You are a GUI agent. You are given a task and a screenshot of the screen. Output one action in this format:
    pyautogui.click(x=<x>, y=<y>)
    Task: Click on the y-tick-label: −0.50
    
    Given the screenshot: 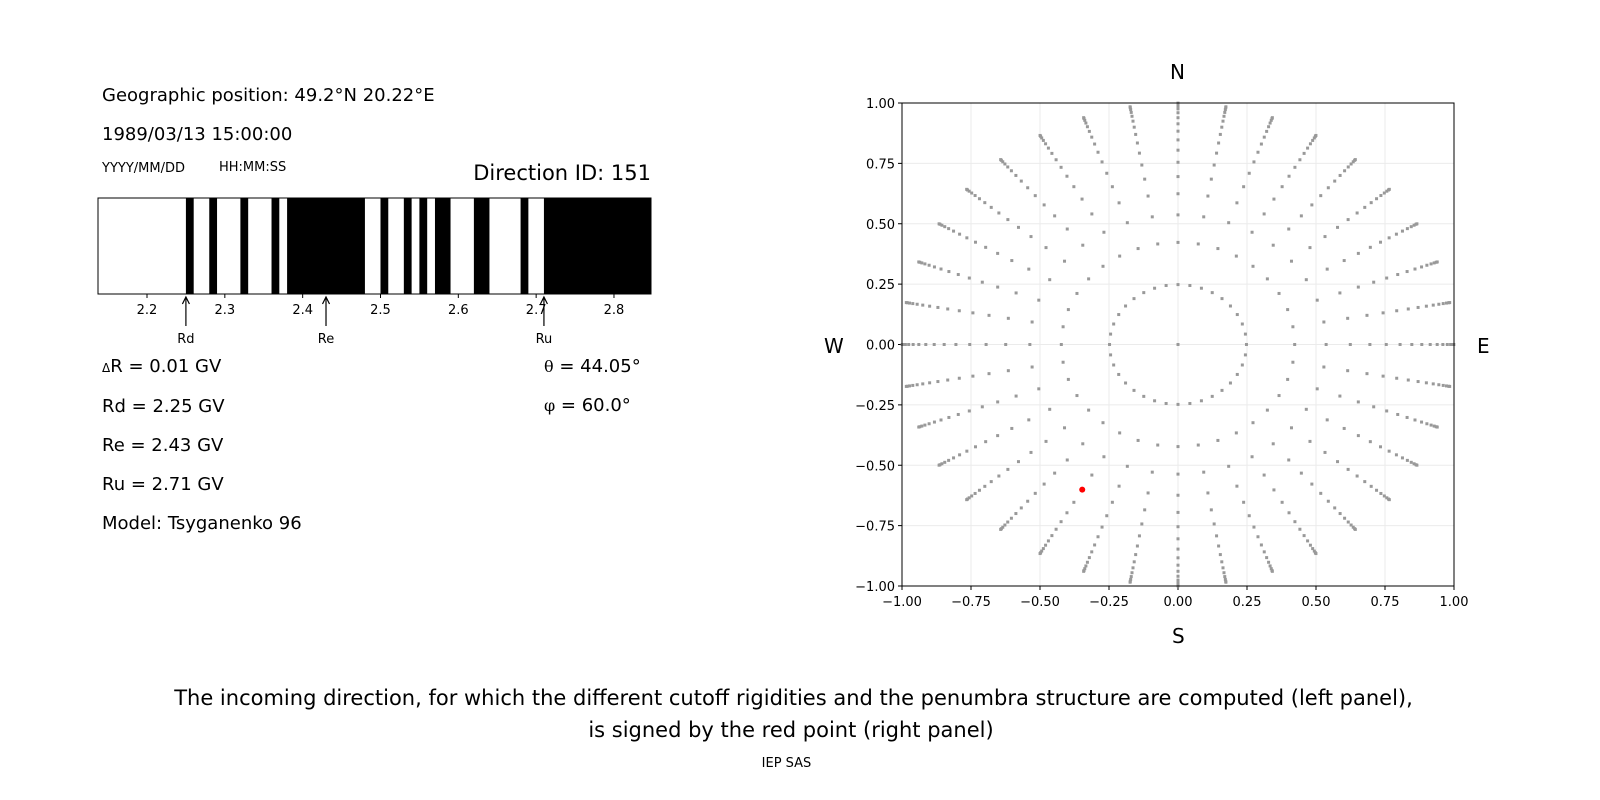 What is the action you would take?
    pyautogui.click(x=875, y=466)
    